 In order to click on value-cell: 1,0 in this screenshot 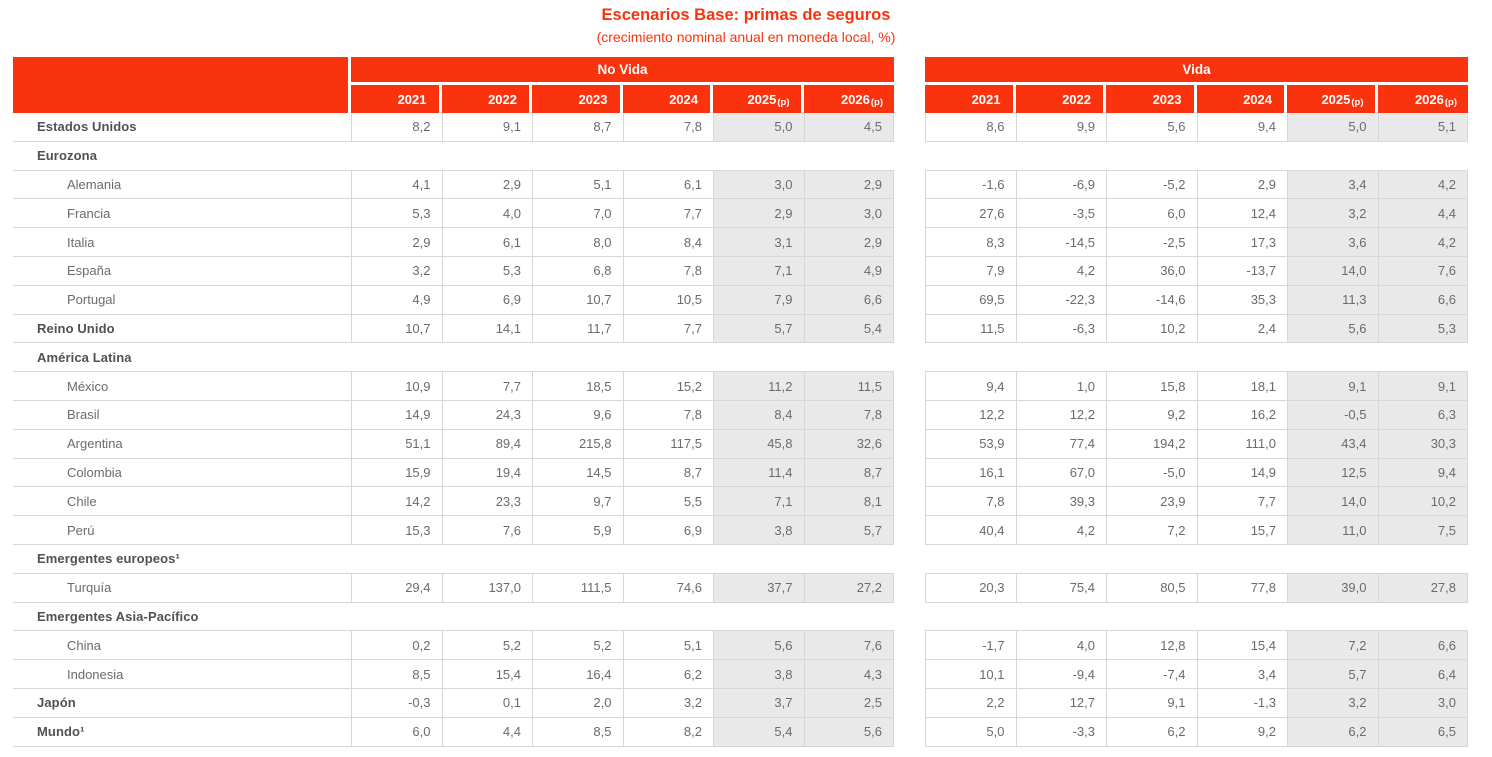, I will do `click(1060, 386)`.